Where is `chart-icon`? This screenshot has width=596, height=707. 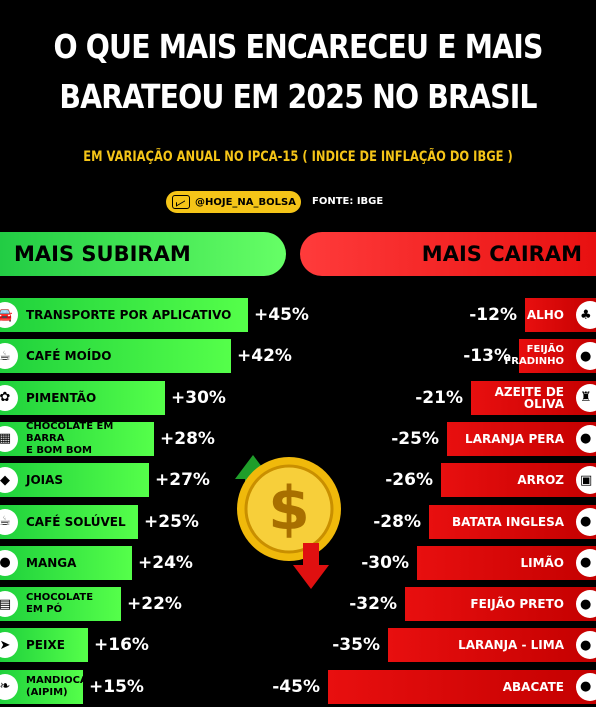 chart-icon is located at coordinates (181, 202).